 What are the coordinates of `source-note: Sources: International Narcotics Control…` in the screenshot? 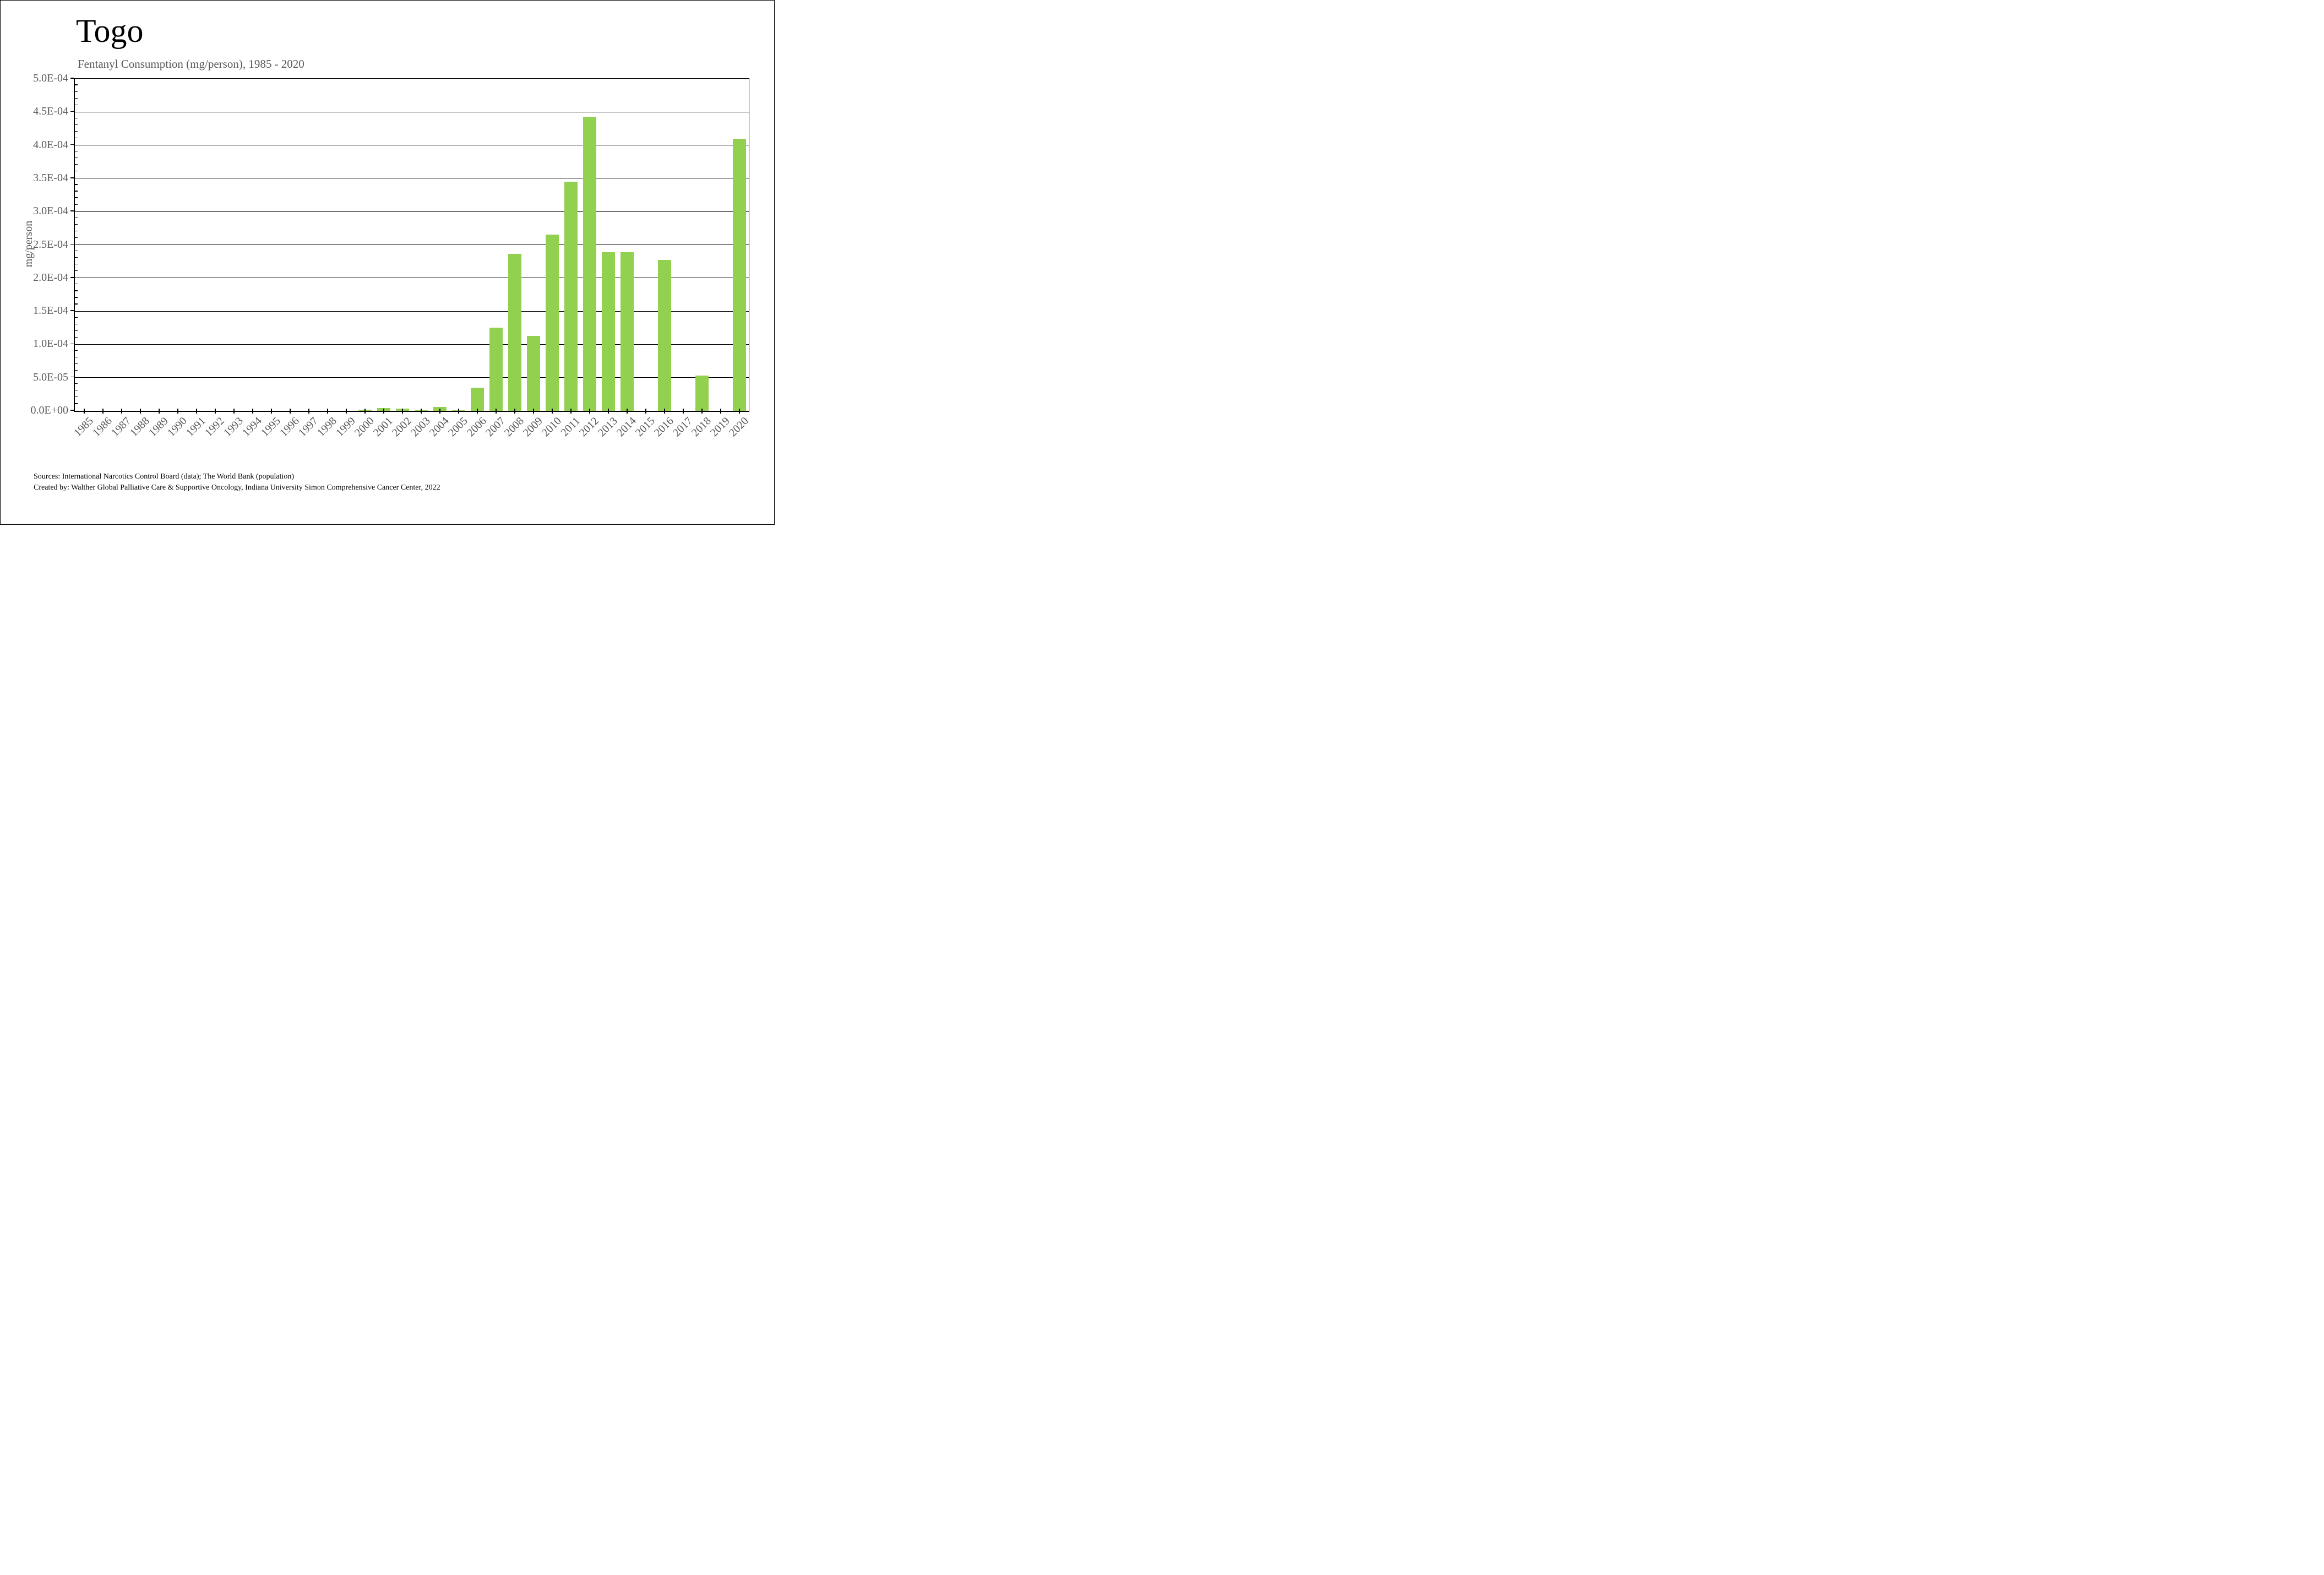 It's located at (237, 482).